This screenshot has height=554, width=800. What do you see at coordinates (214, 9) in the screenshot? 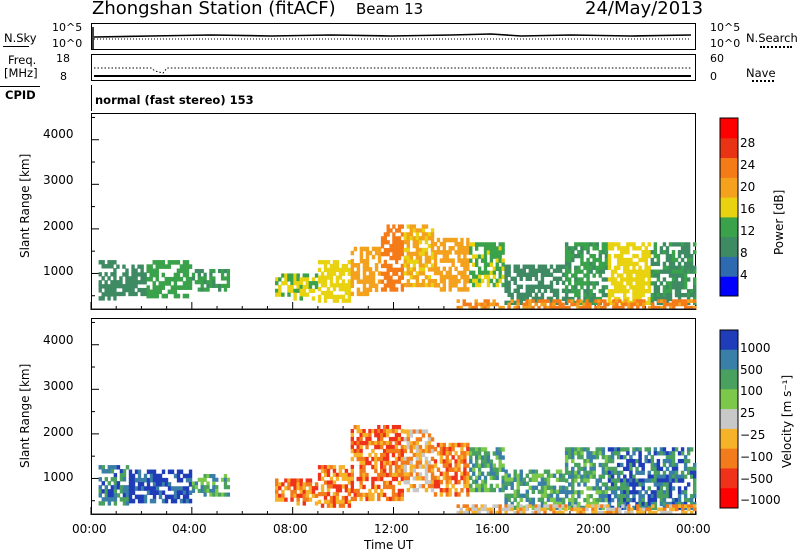
I see `station-title: Zhongshan Station (fitACF)` at bounding box center [214, 9].